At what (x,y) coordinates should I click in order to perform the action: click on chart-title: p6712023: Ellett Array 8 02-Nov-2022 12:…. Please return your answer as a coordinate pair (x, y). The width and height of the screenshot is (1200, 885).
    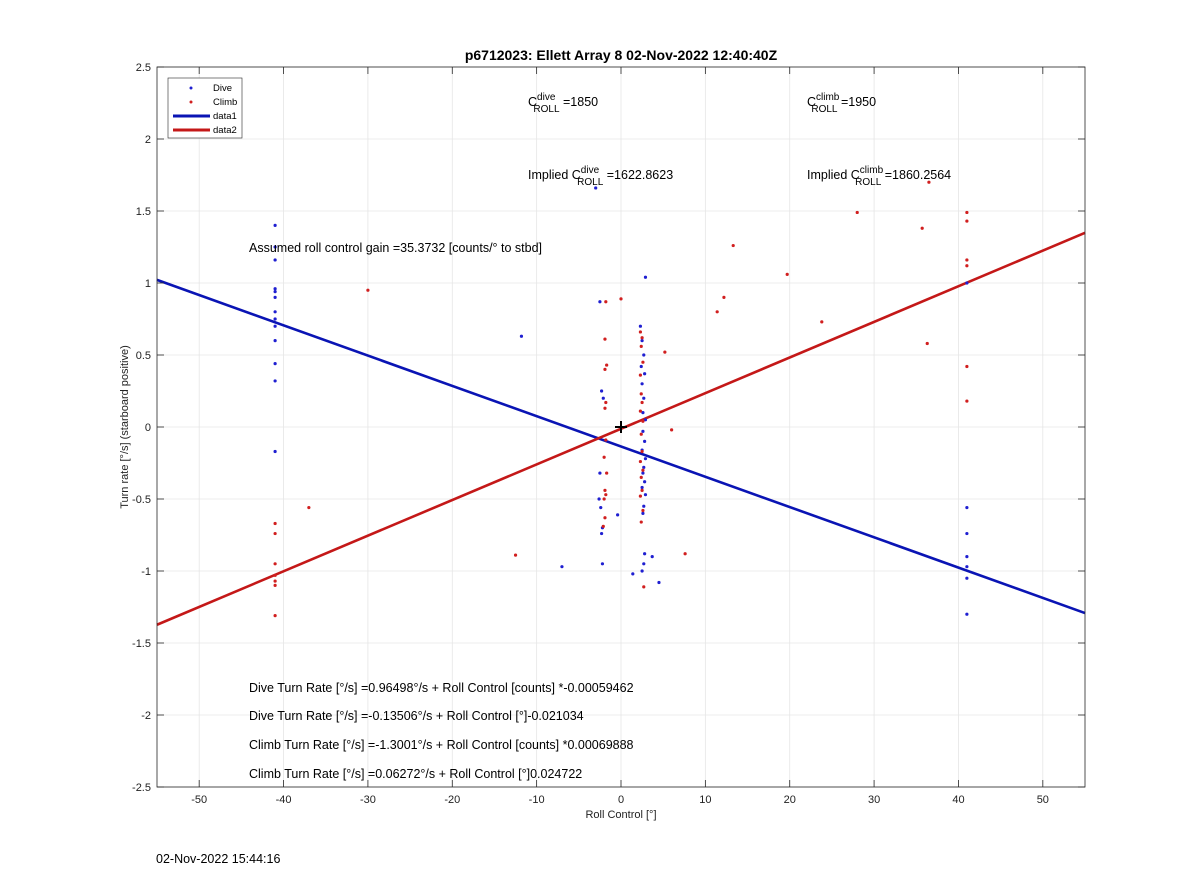
    Looking at the image, I should click on (621, 55).